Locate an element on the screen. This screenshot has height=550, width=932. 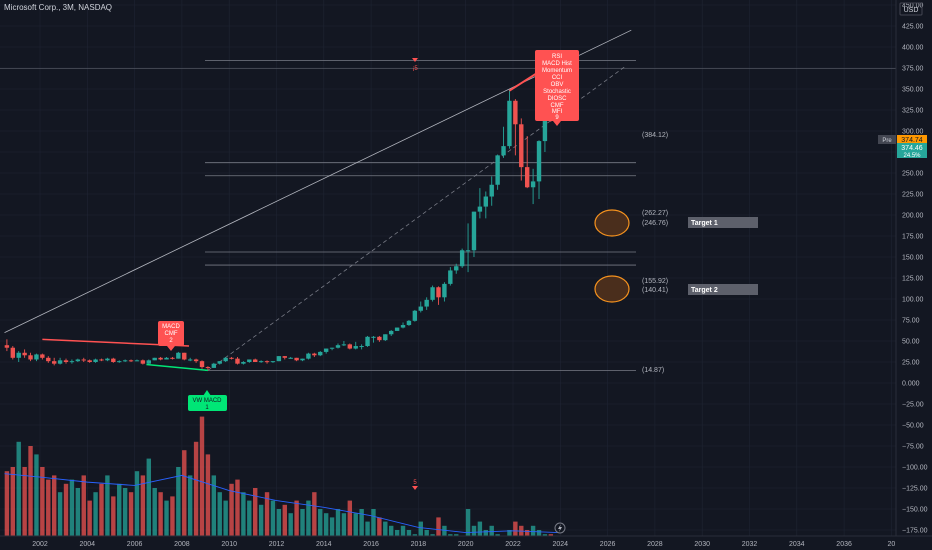
signal-vw-macd: VW MACD is located at coordinates (208, 401).